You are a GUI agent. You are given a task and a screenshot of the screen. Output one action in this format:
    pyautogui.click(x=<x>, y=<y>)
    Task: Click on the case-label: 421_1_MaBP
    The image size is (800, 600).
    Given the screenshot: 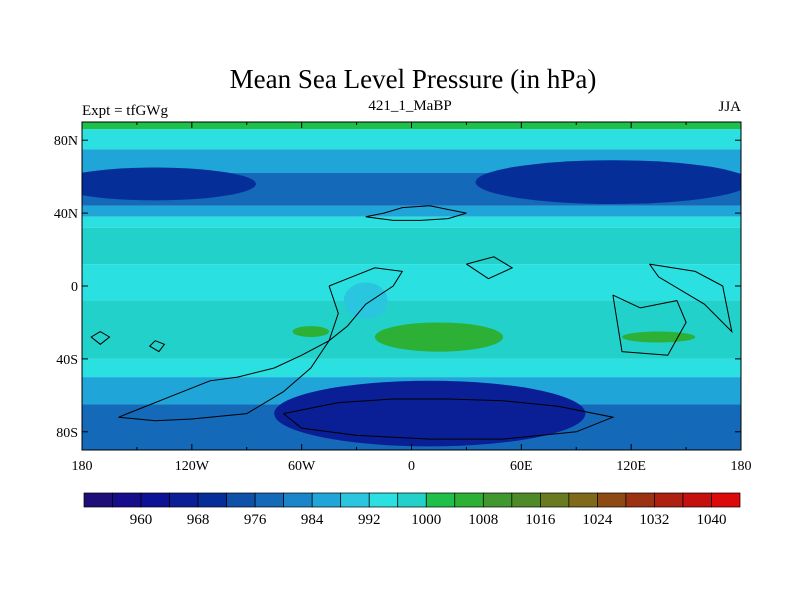 What is the action you would take?
    pyautogui.click(x=409, y=106)
    